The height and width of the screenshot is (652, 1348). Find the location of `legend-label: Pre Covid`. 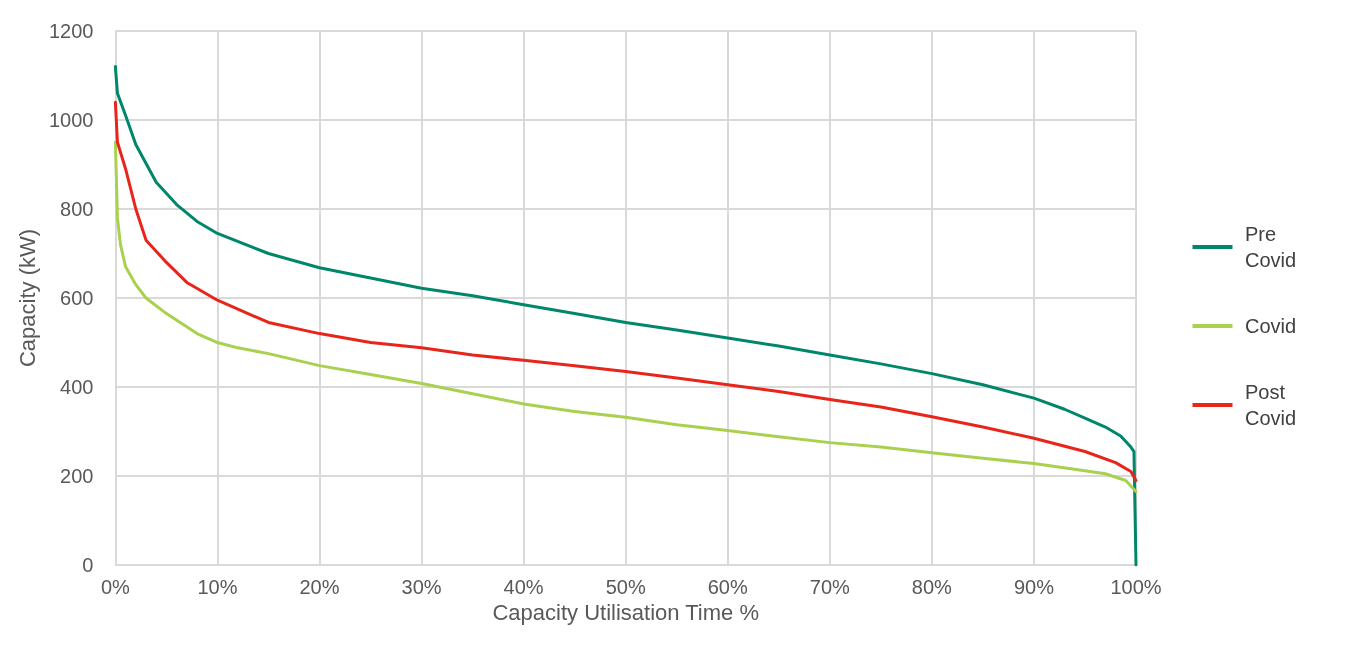

legend-label: Pre Covid is located at coordinates (1271, 247).